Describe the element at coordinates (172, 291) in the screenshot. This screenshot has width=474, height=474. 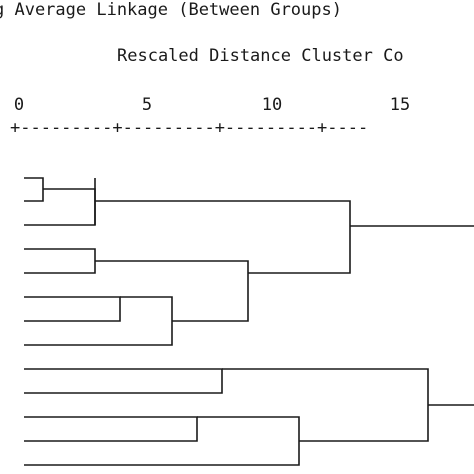
I see `branch-cluster-d` at that location.